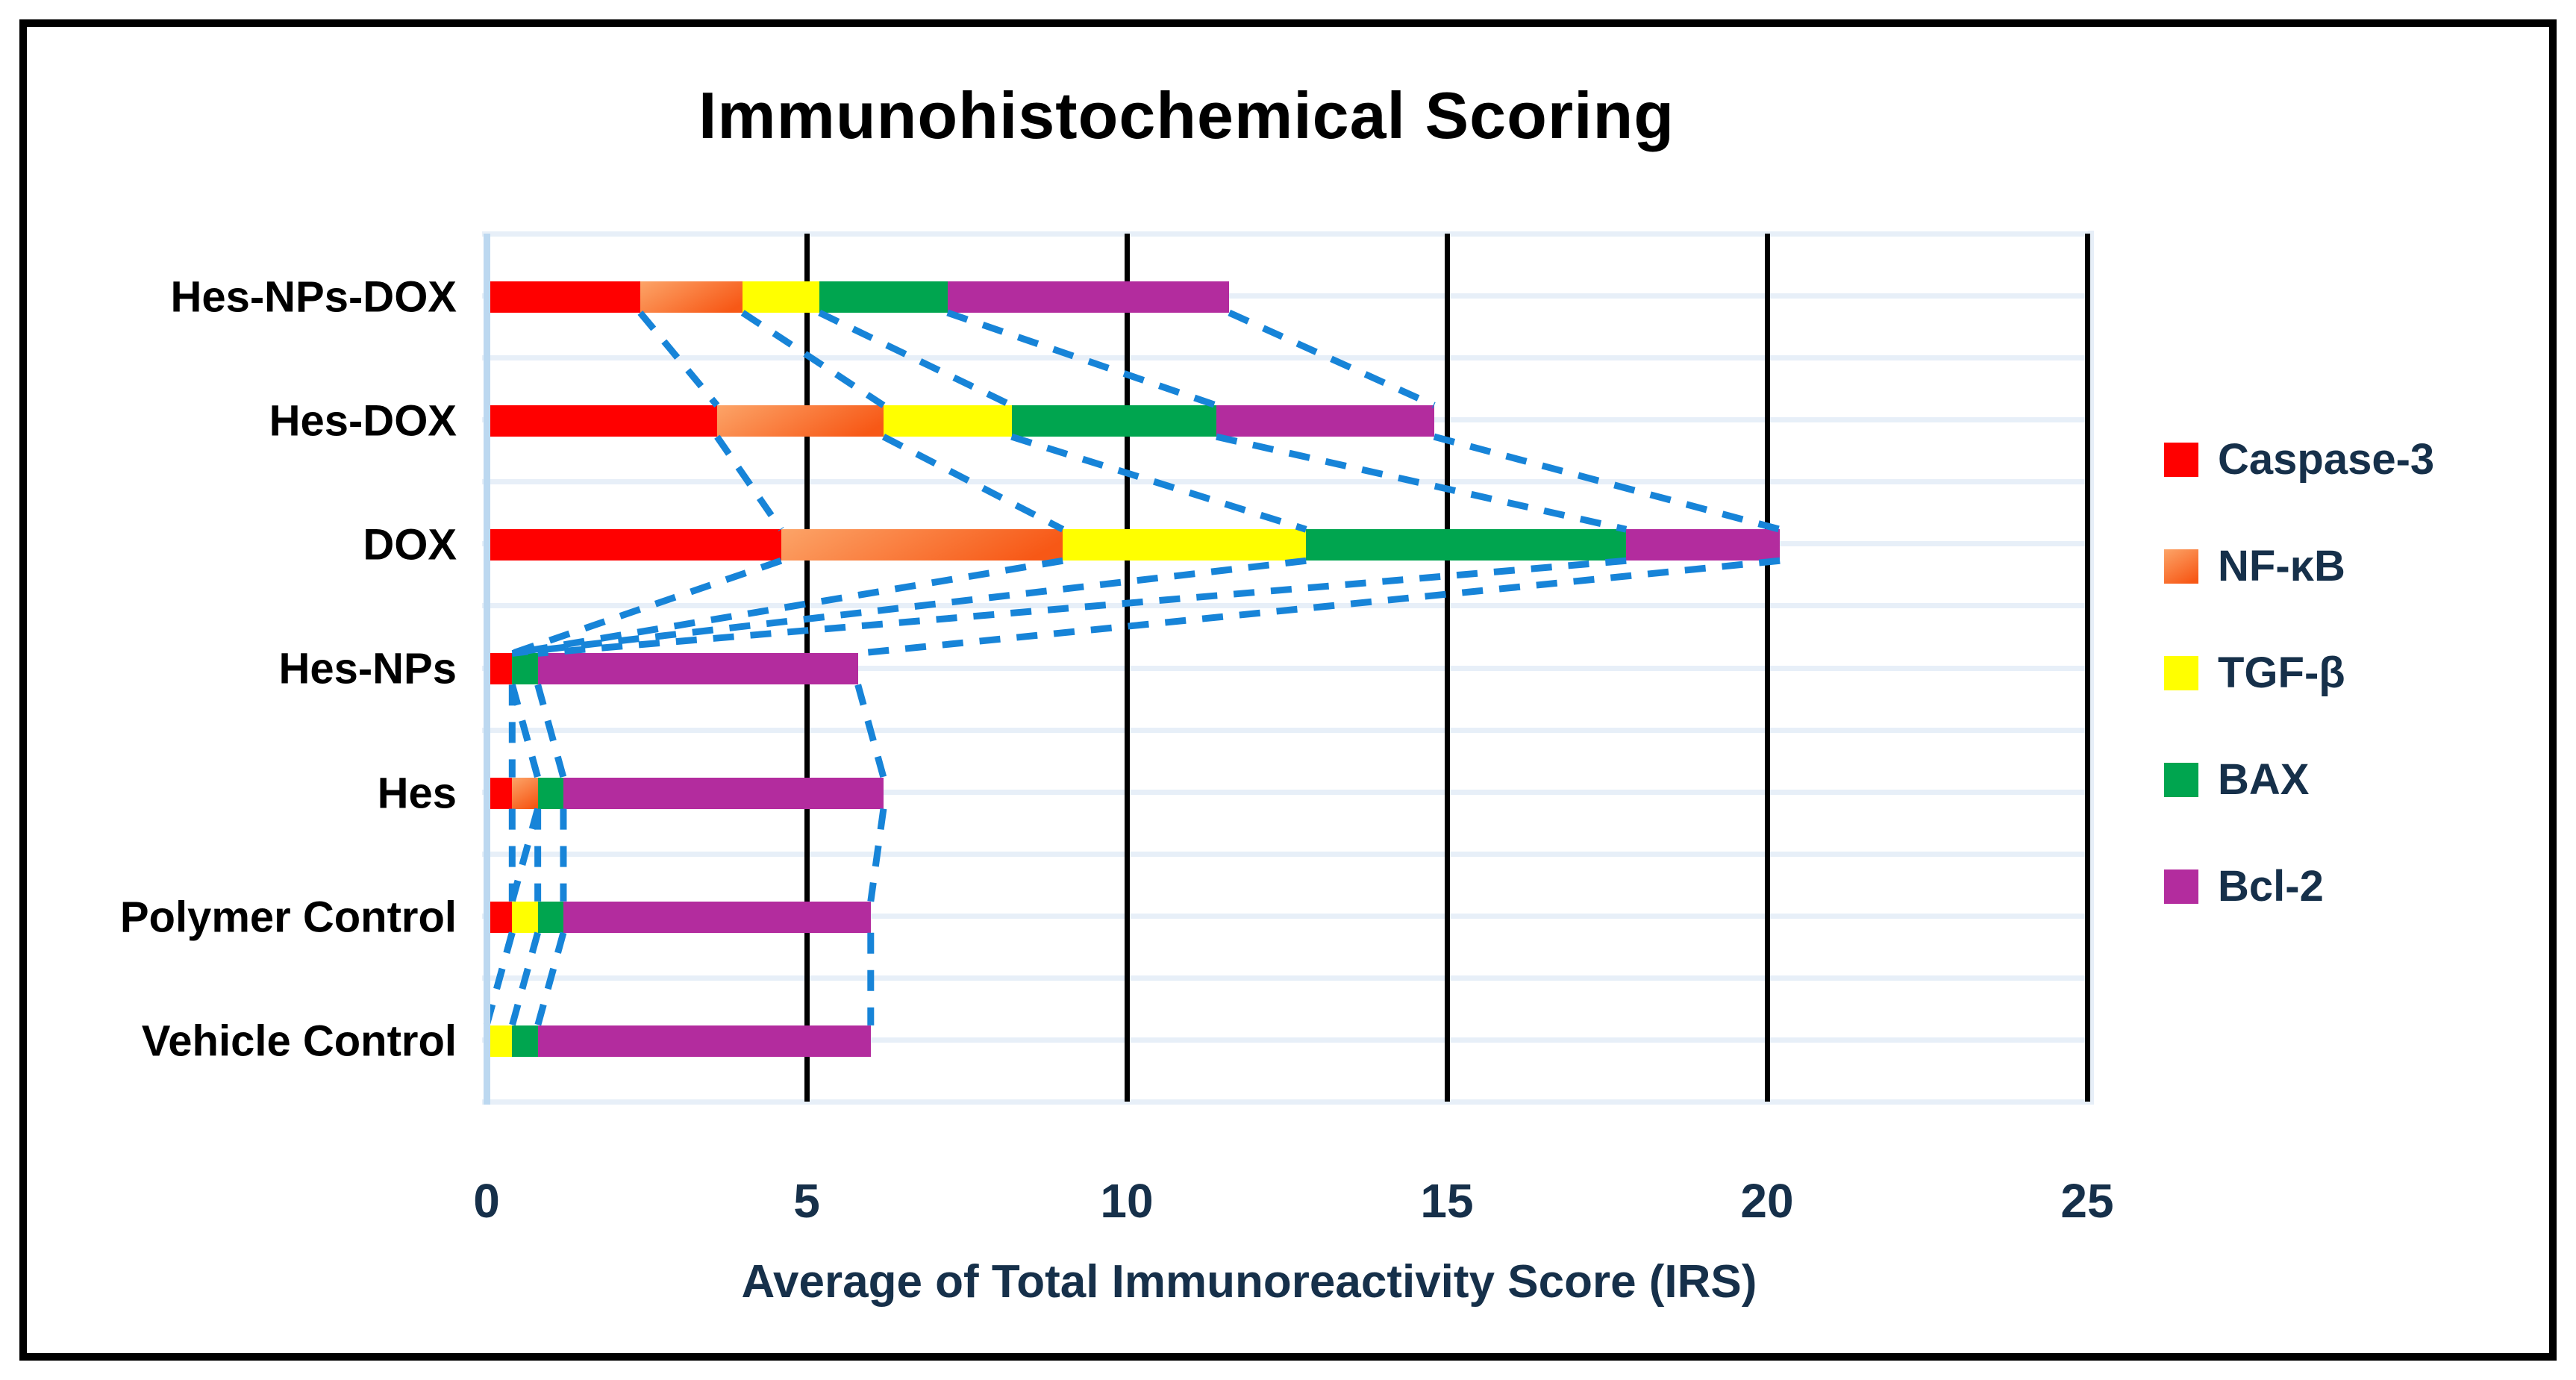  Describe the element at coordinates (410, 544) in the screenshot. I see `category-label: DOX` at that location.